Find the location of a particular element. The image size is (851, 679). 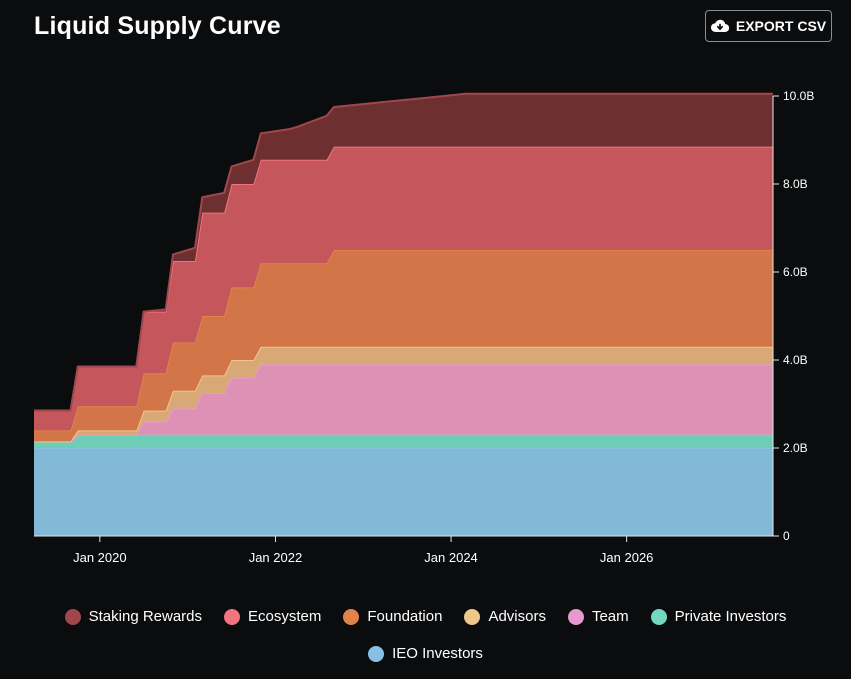

x-tick-label: Jan 2022 is located at coordinates (276, 557).